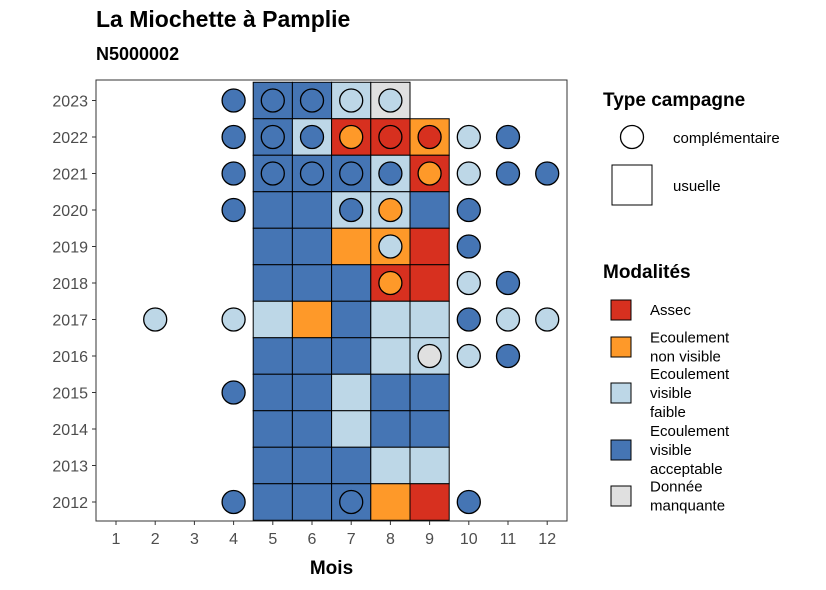 Image resolution: width=826 pixels, height=590 pixels. What do you see at coordinates (70, 102) in the screenshot?
I see `y-tick-label: 2023` at bounding box center [70, 102].